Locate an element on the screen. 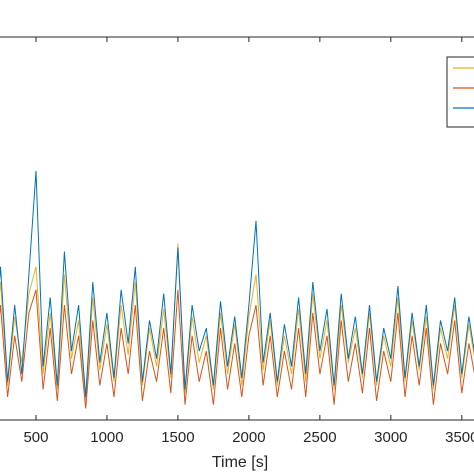 The width and height of the screenshot is (474, 474). x-tick-label: 1500 is located at coordinates (177, 437).